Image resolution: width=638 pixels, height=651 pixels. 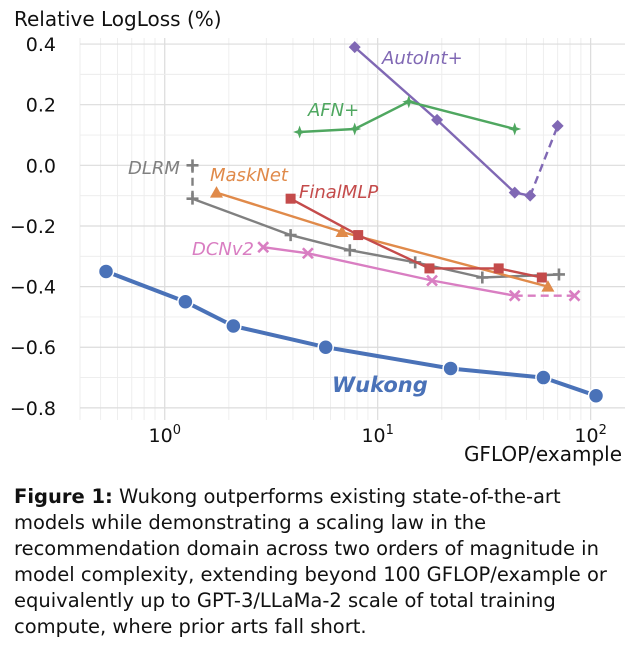 I want to click on series-label-dlrm: DLRM, so click(x=154, y=168).